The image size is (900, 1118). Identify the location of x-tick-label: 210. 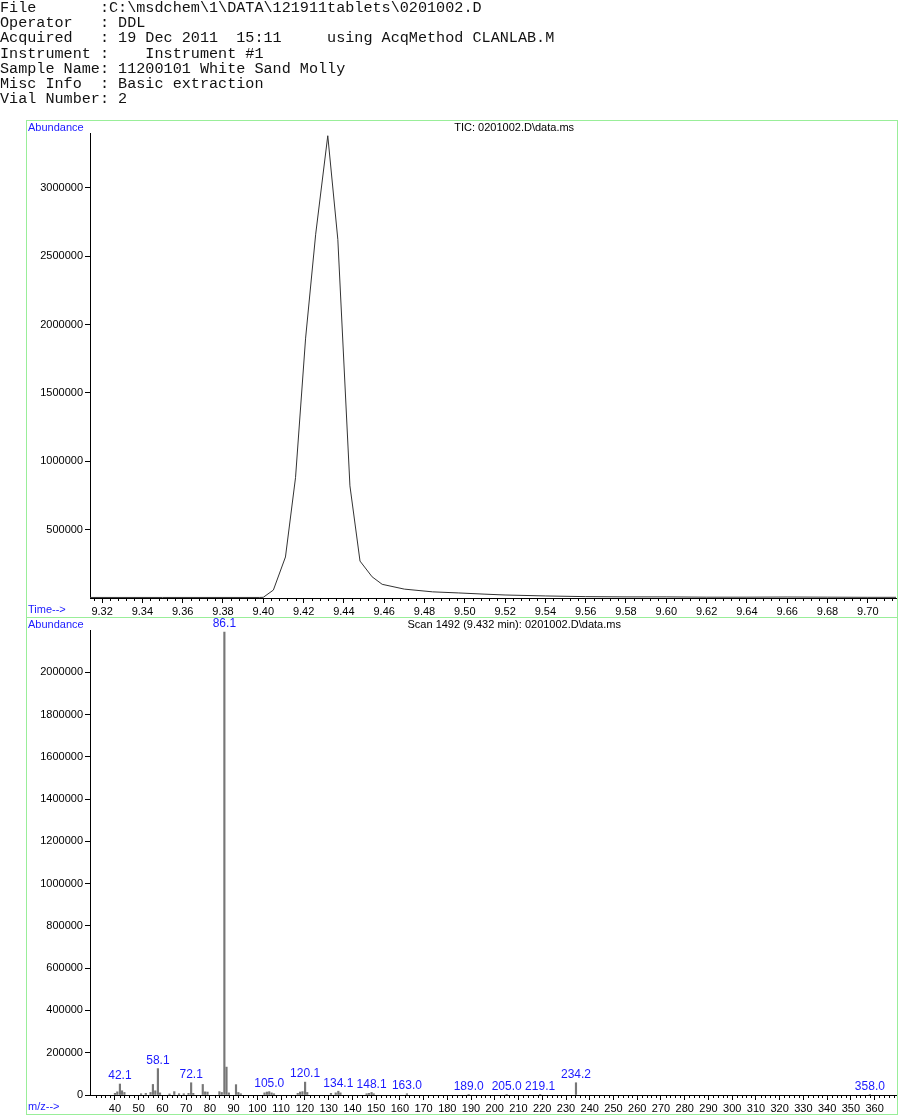
(518, 1107).